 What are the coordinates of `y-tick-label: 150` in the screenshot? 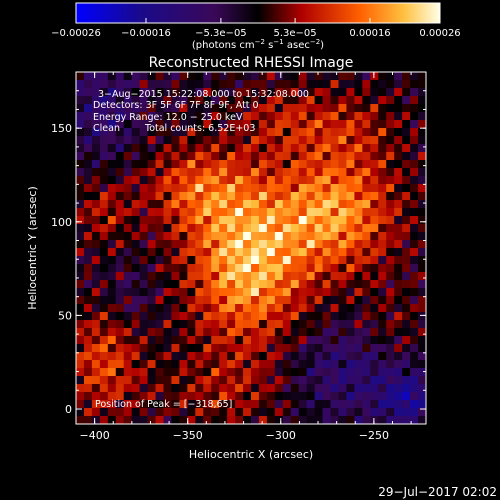 It's located at (61, 128).